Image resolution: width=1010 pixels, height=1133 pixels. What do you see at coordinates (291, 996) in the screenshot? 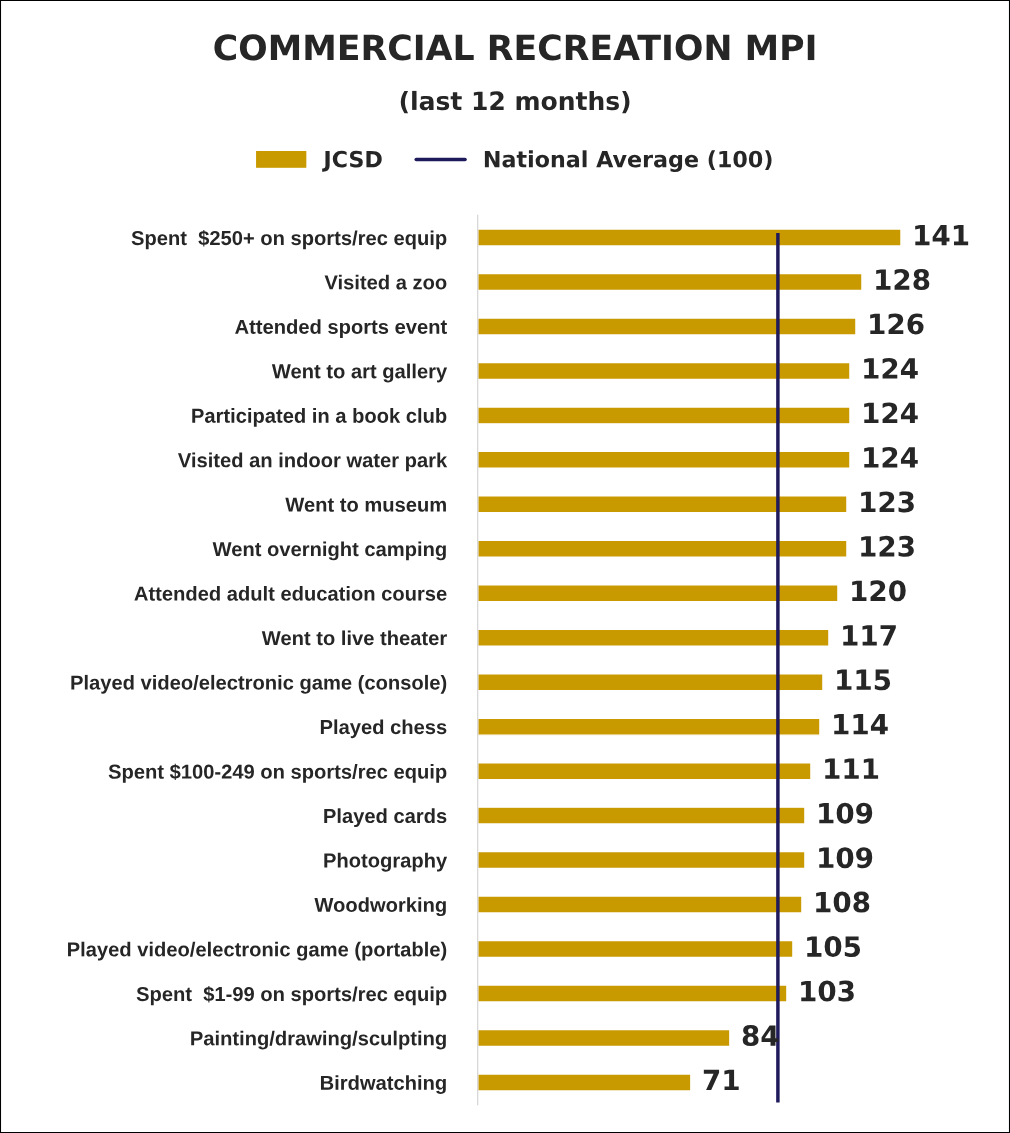
I see `y-tick-label: Spent $1-99 on sports/rec equip` at bounding box center [291, 996].